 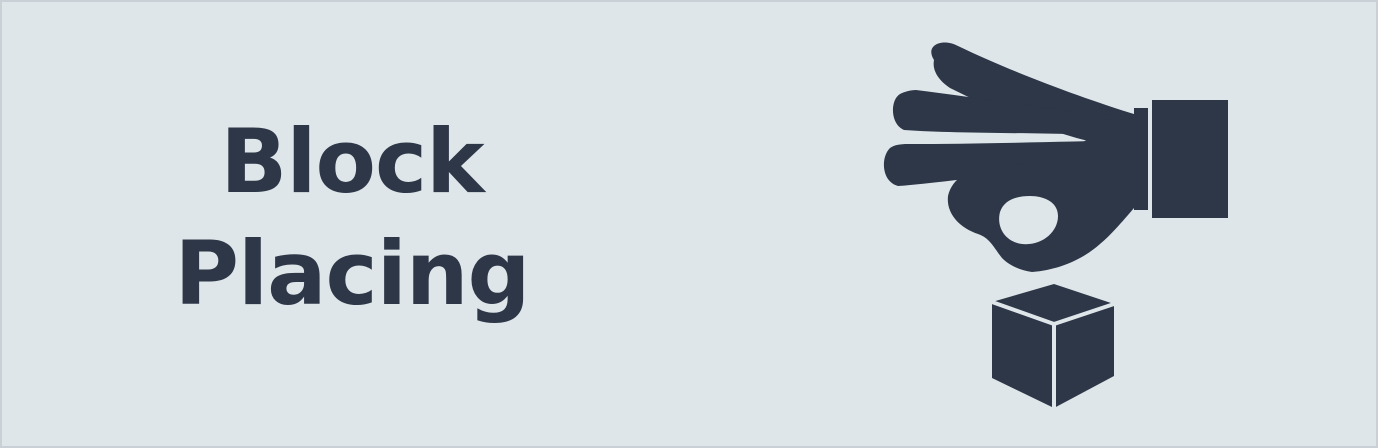 I want to click on banner-title: Block Placing, so click(x=352, y=218).